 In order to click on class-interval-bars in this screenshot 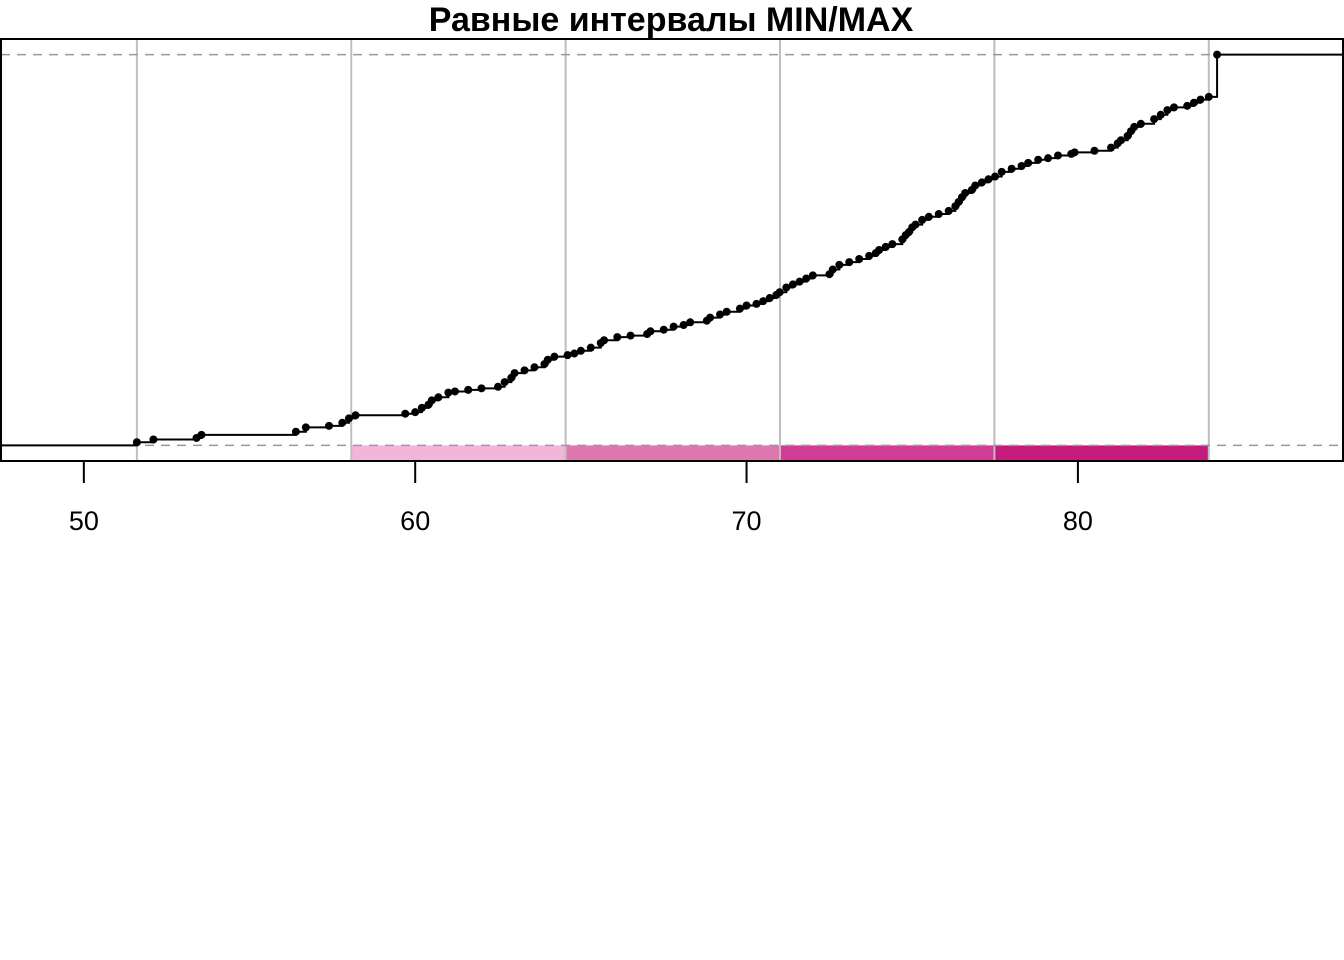, I will do `click(672, 453)`.